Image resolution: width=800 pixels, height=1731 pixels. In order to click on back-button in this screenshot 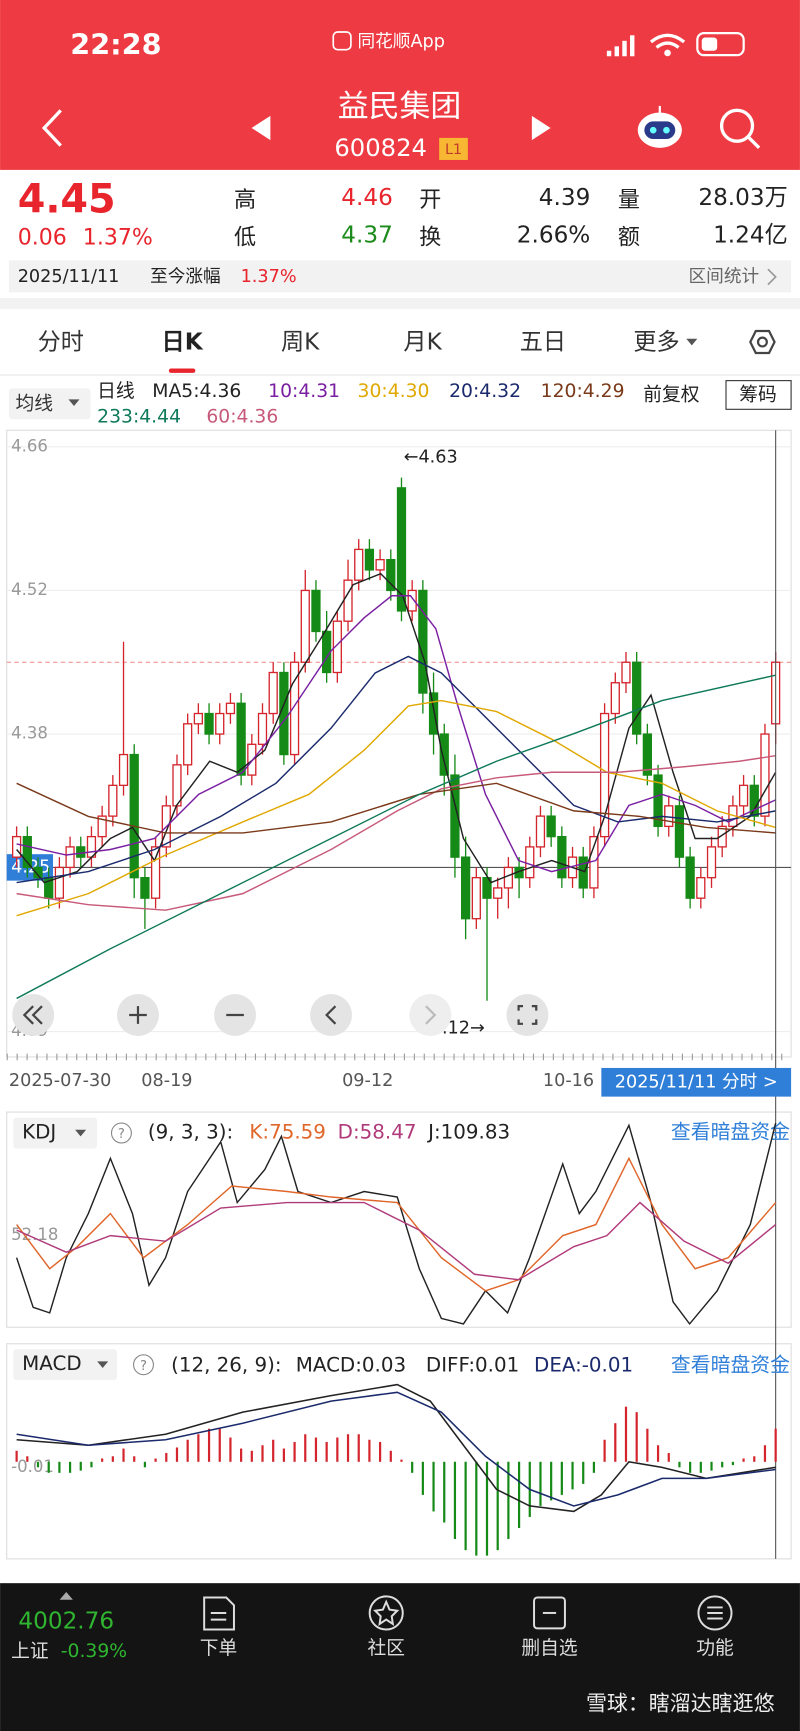, I will do `click(51, 128)`.